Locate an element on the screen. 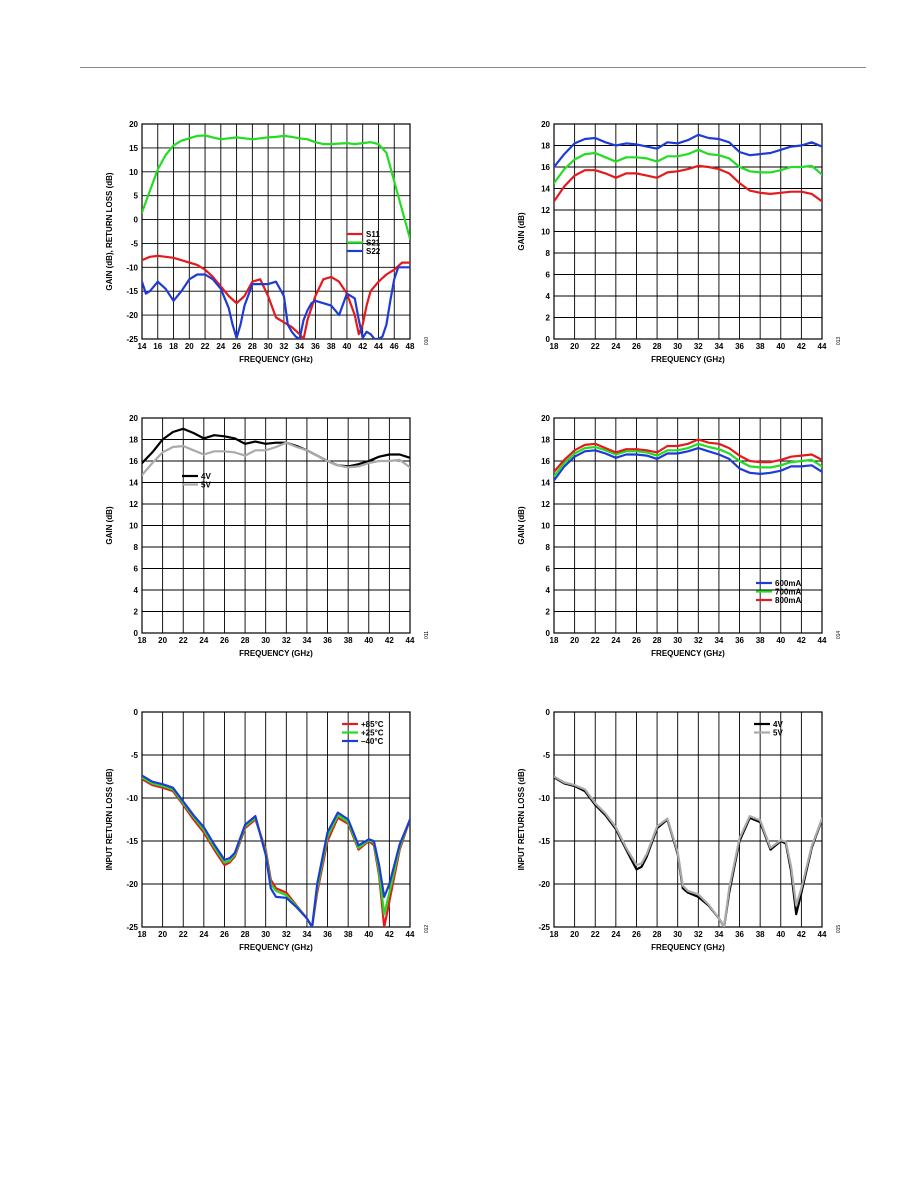 The height and width of the screenshot is (1188, 918). legend-label: 600mA is located at coordinates (788, 583).